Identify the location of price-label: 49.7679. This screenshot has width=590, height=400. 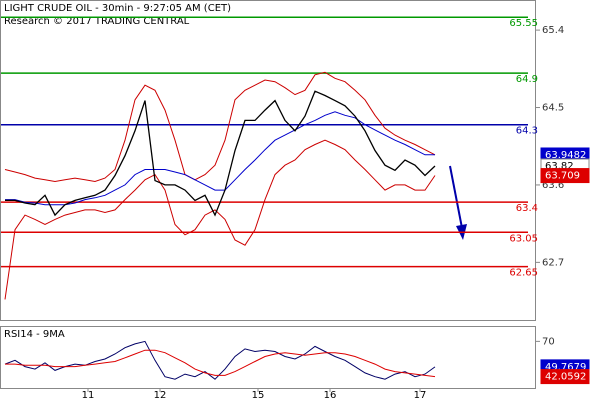
(565, 367).